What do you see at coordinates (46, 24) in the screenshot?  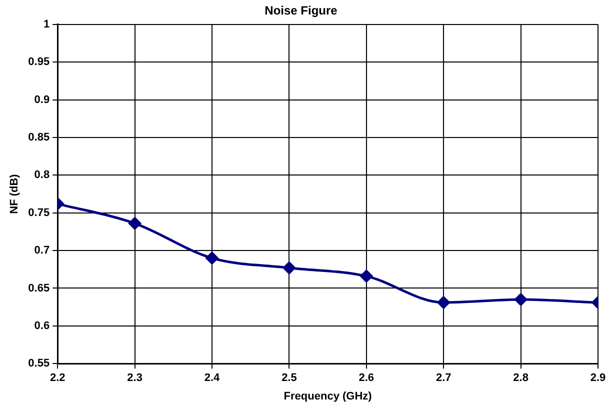 I see `y-tick-label: 1` at bounding box center [46, 24].